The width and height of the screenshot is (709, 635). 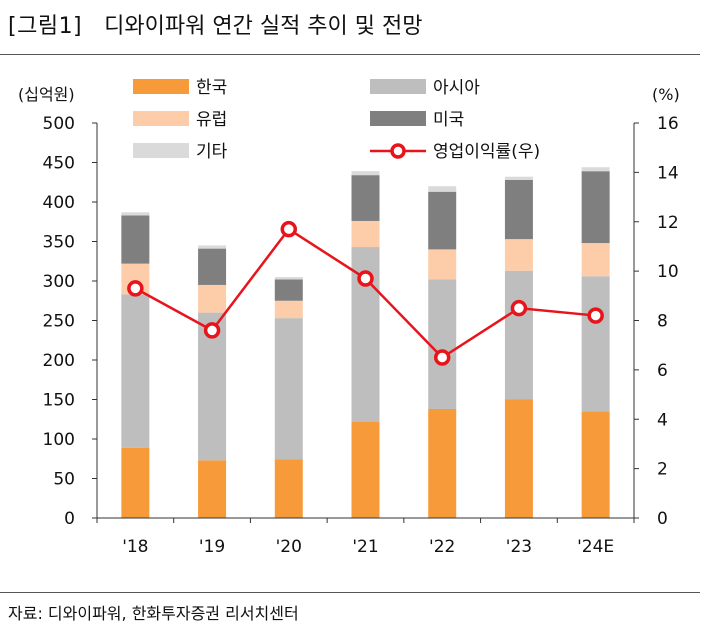 What do you see at coordinates (211, 120) in the screenshot?
I see `legend-label-유럽: 유럽` at bounding box center [211, 120].